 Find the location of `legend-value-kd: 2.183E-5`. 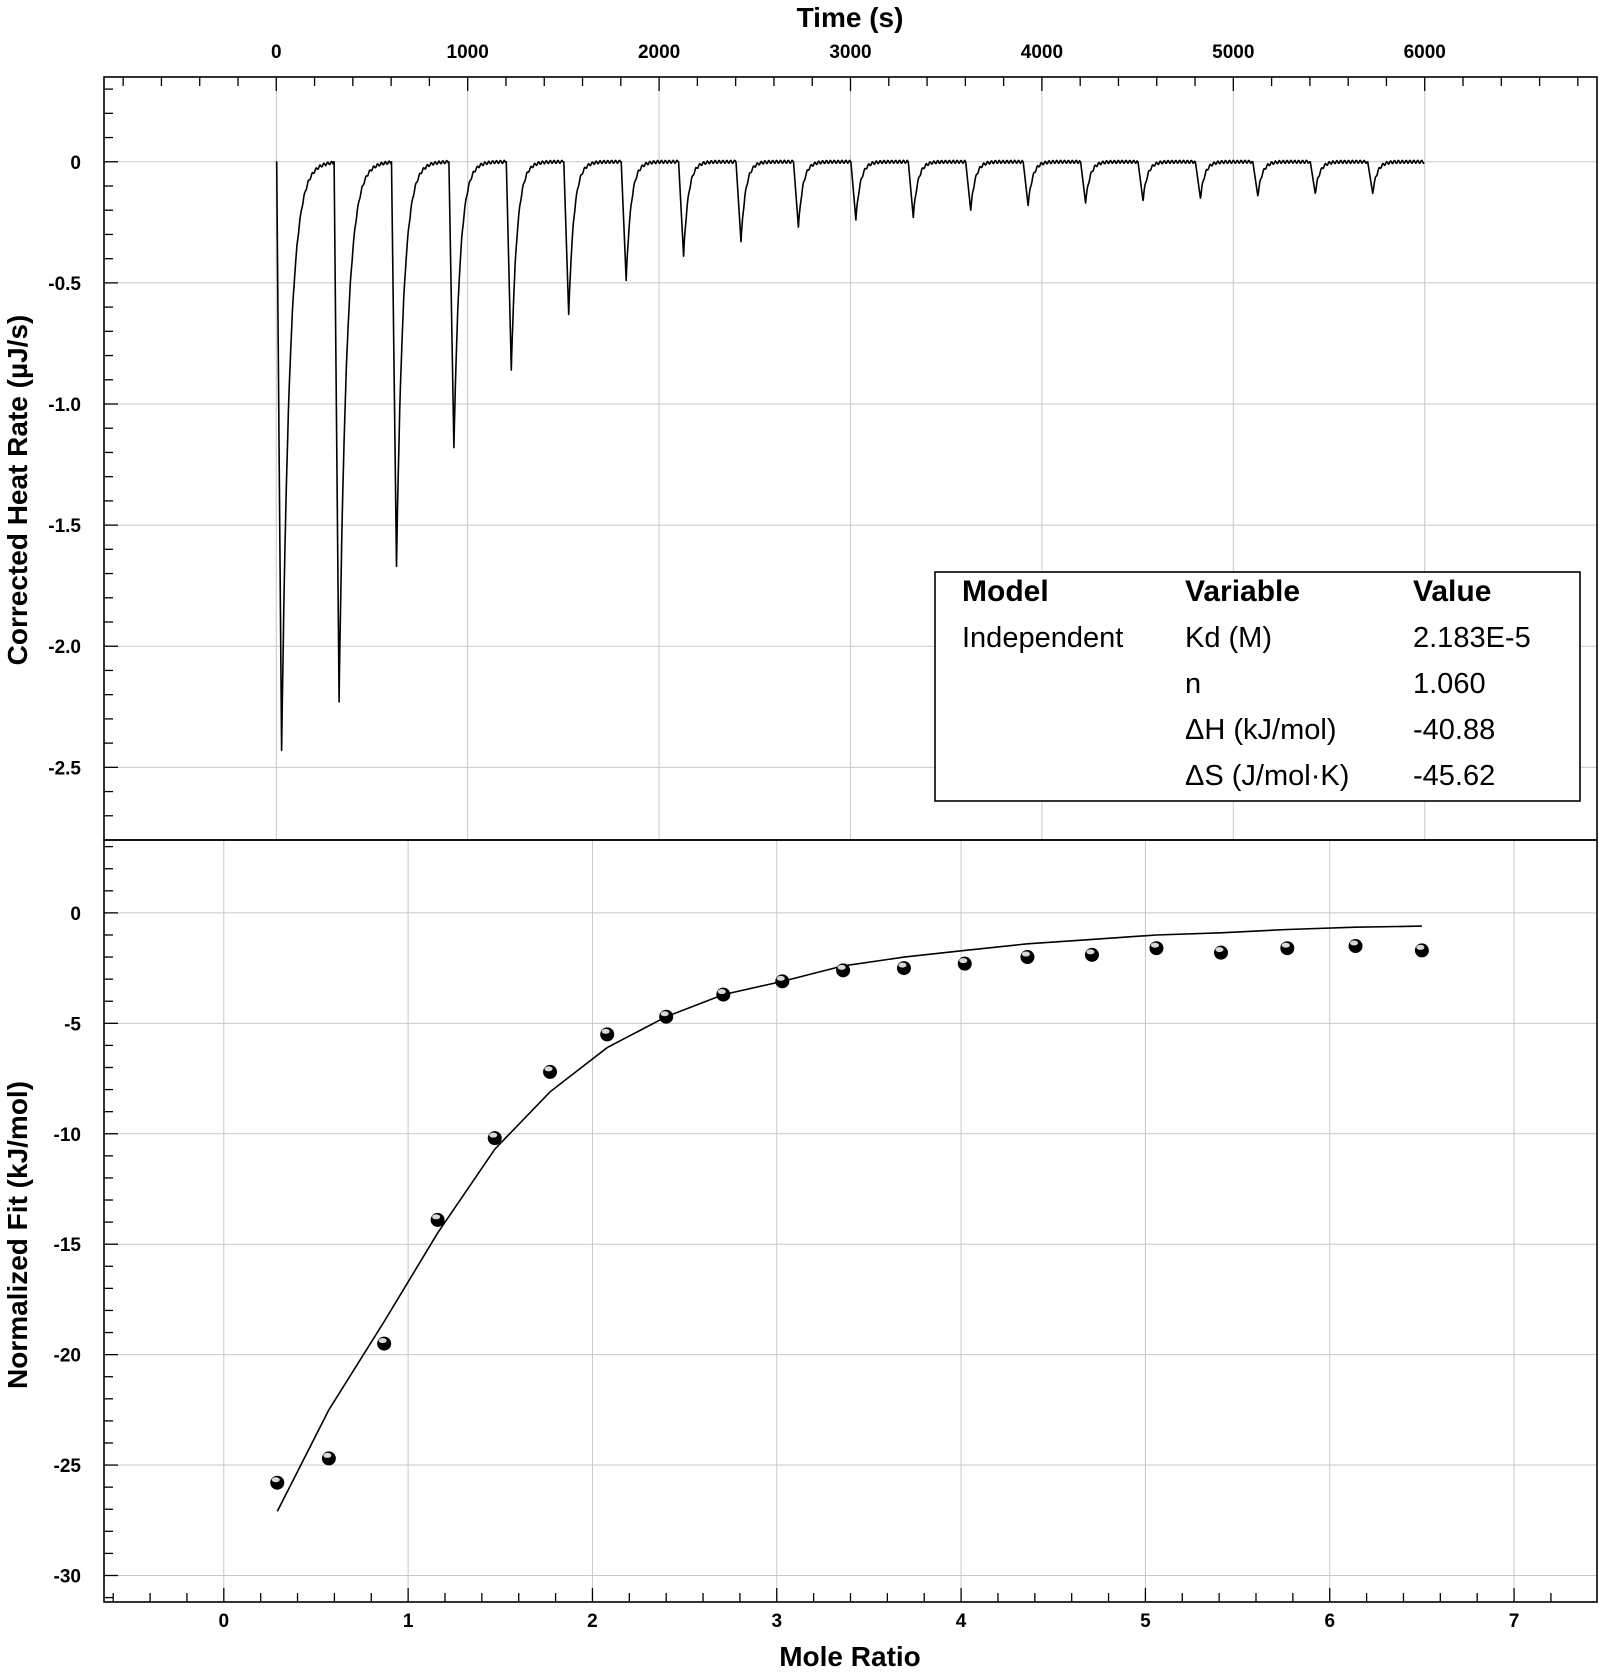

legend-value-kd: 2.183E-5 is located at coordinates (1472, 638).